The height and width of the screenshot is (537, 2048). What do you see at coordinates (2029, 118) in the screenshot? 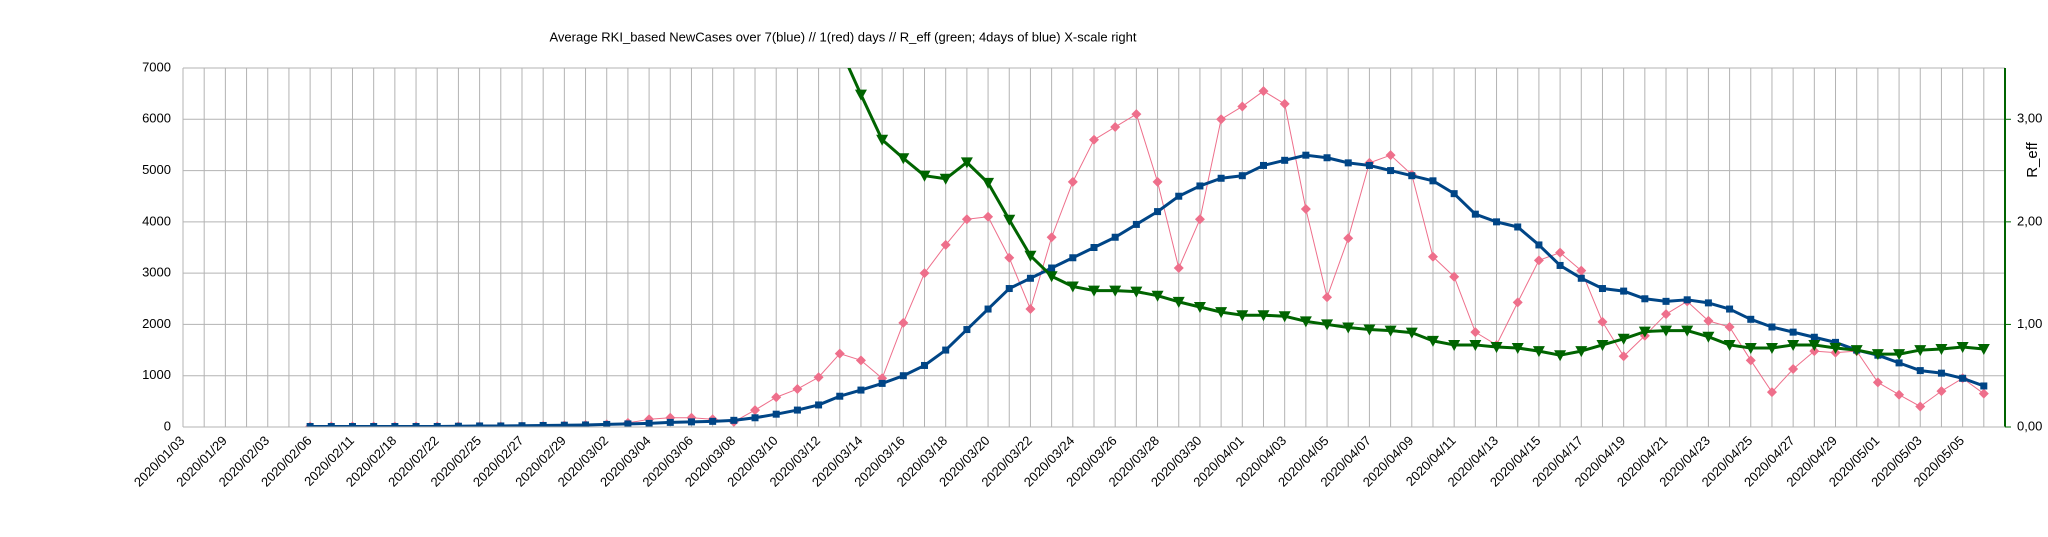
I see `y2-tick-label: 3,00` at bounding box center [2029, 118].